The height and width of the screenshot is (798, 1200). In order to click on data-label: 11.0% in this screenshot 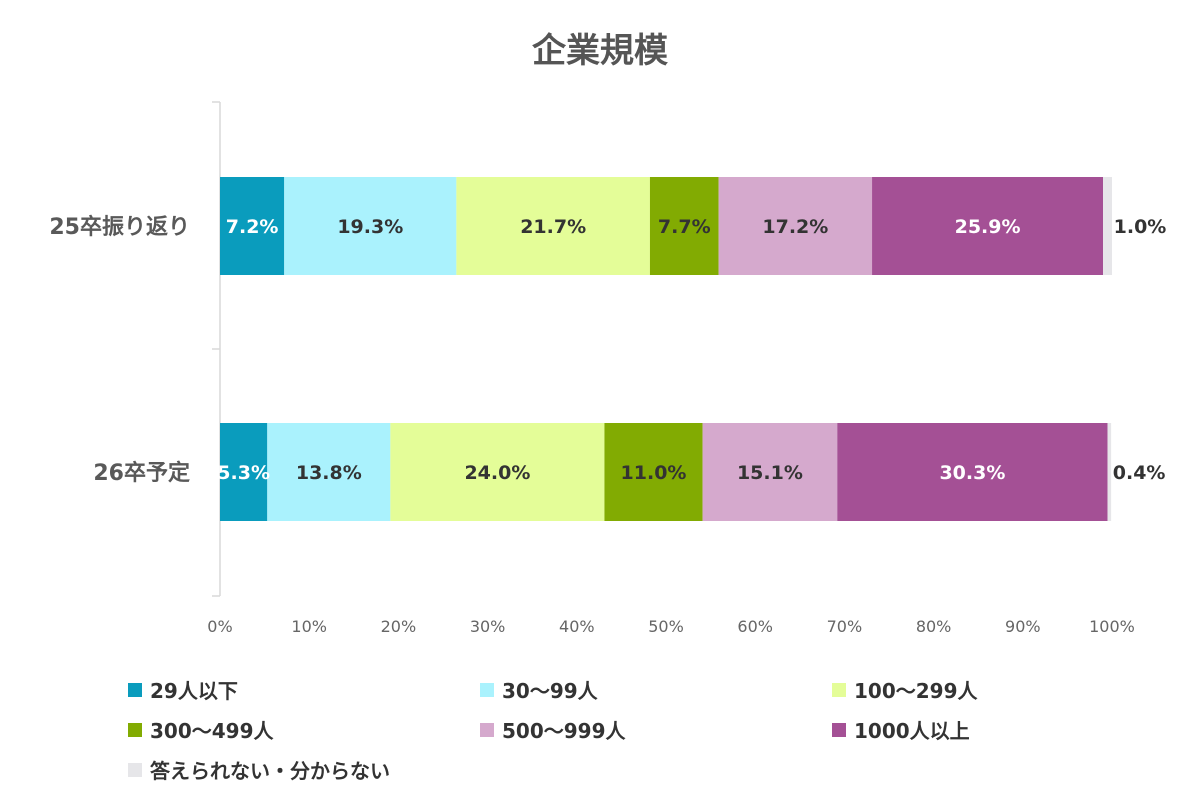, I will do `click(654, 473)`.